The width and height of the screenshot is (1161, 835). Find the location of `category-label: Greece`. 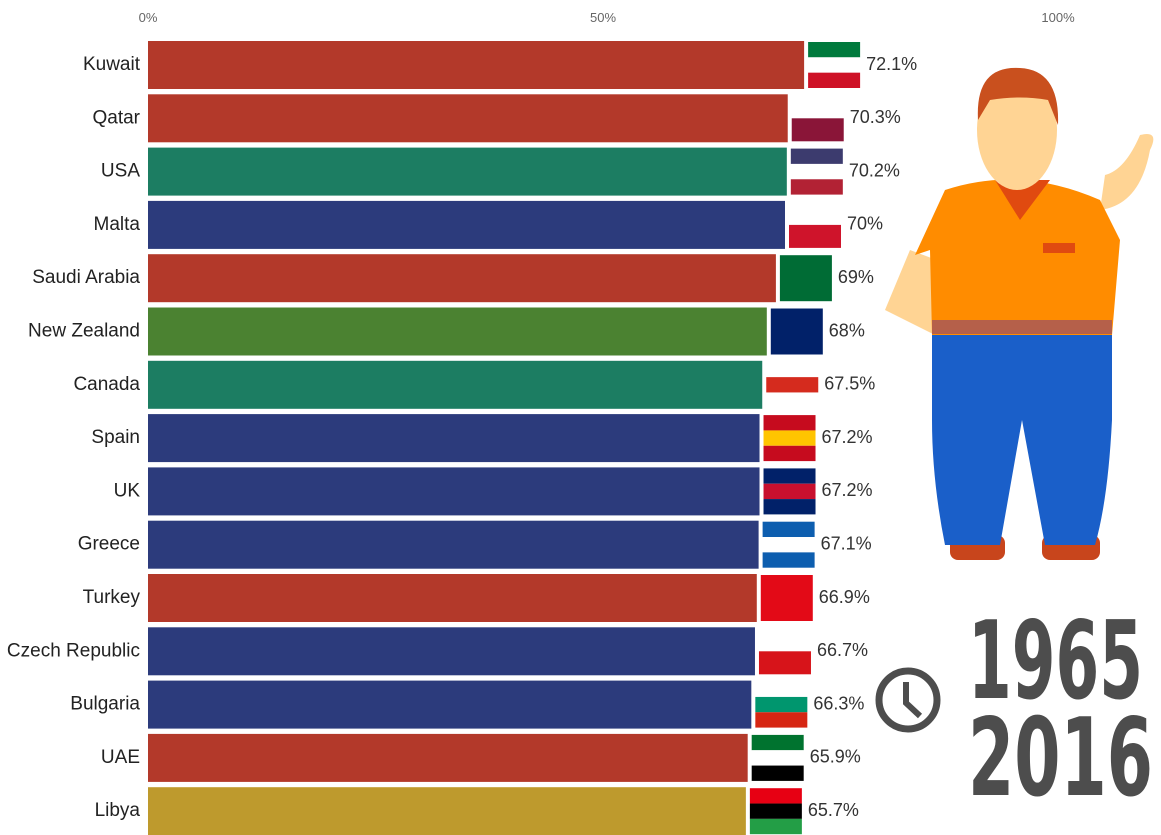

category-label: Greece is located at coordinates (109, 544).